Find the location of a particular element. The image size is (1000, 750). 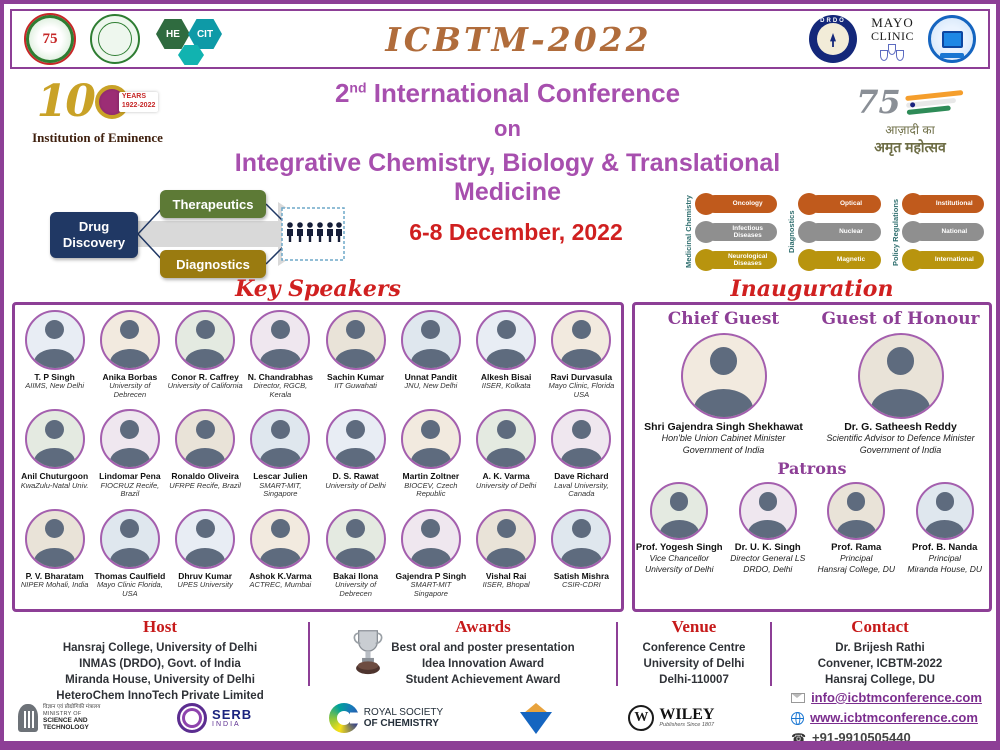

hecit-logo: HE CIT is located at coordinates (191, 39).